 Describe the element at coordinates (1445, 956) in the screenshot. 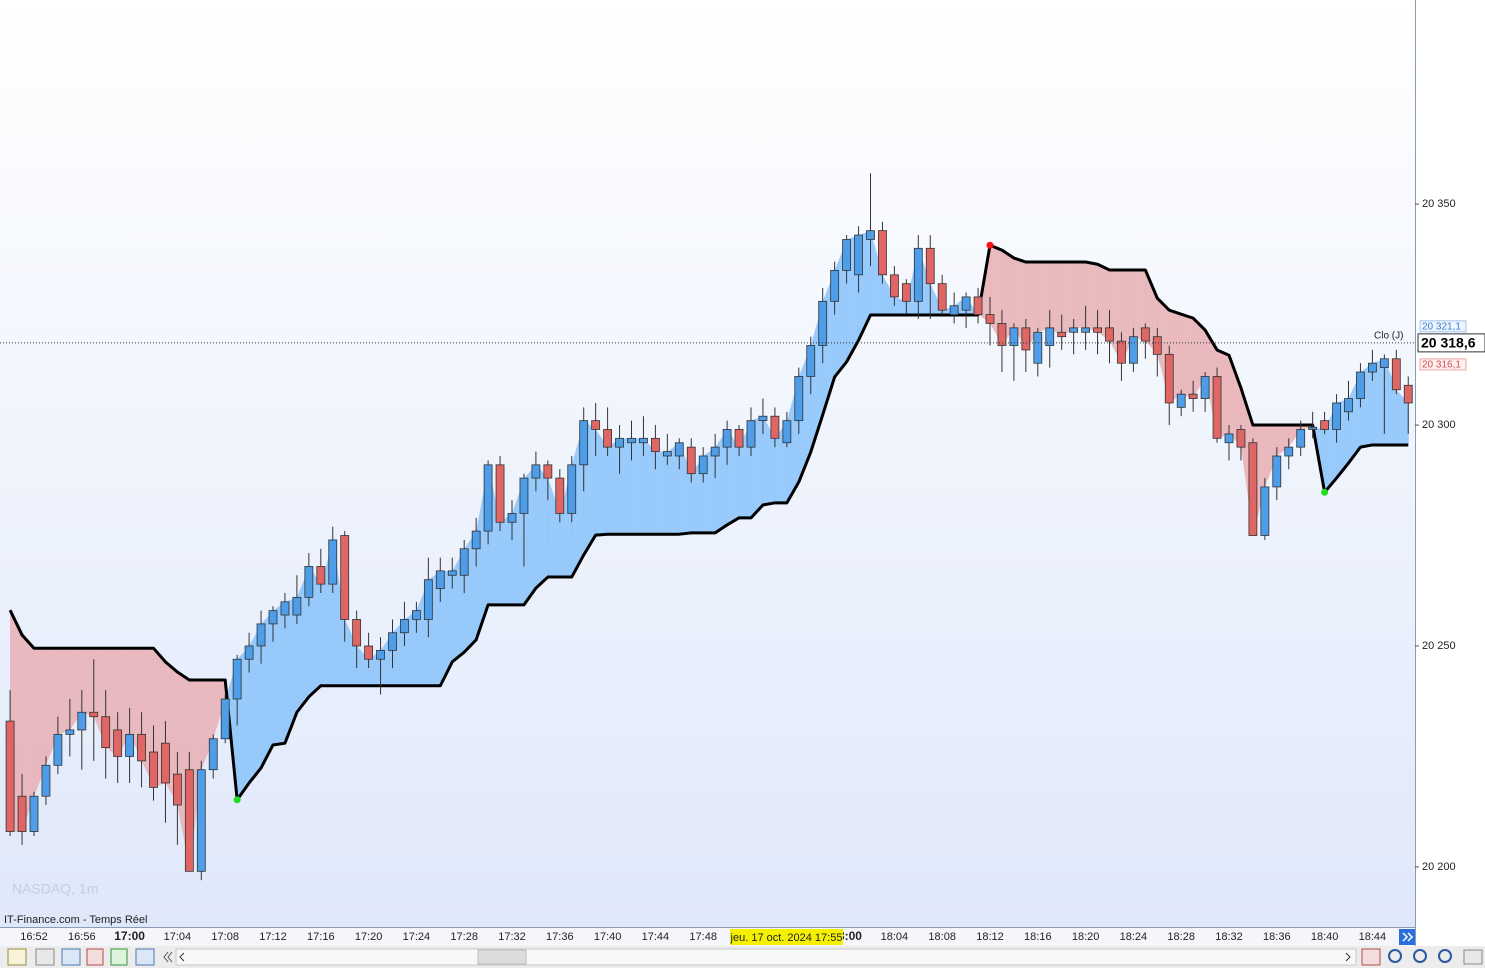

I see `tool-zoom-in` at that location.